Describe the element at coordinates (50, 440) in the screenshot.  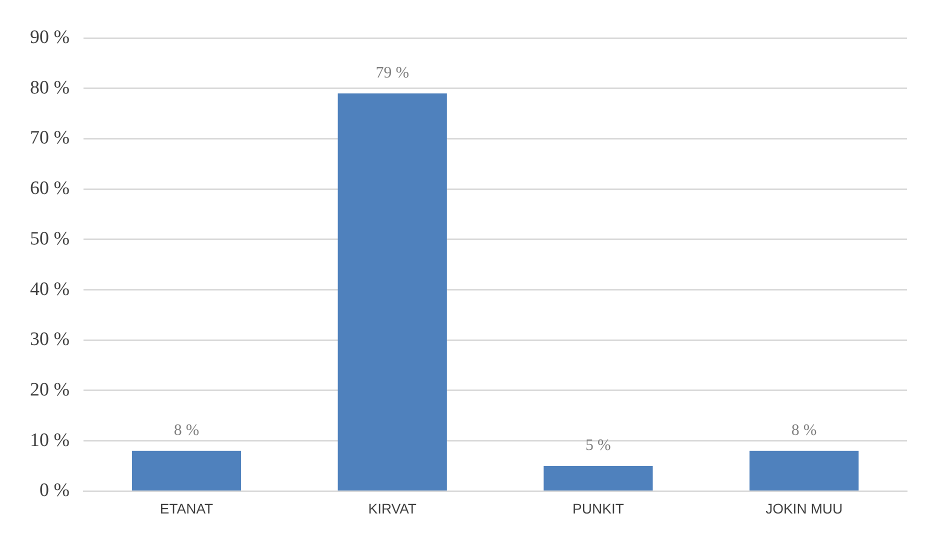
I see `y-tick-label: 10 %` at that location.